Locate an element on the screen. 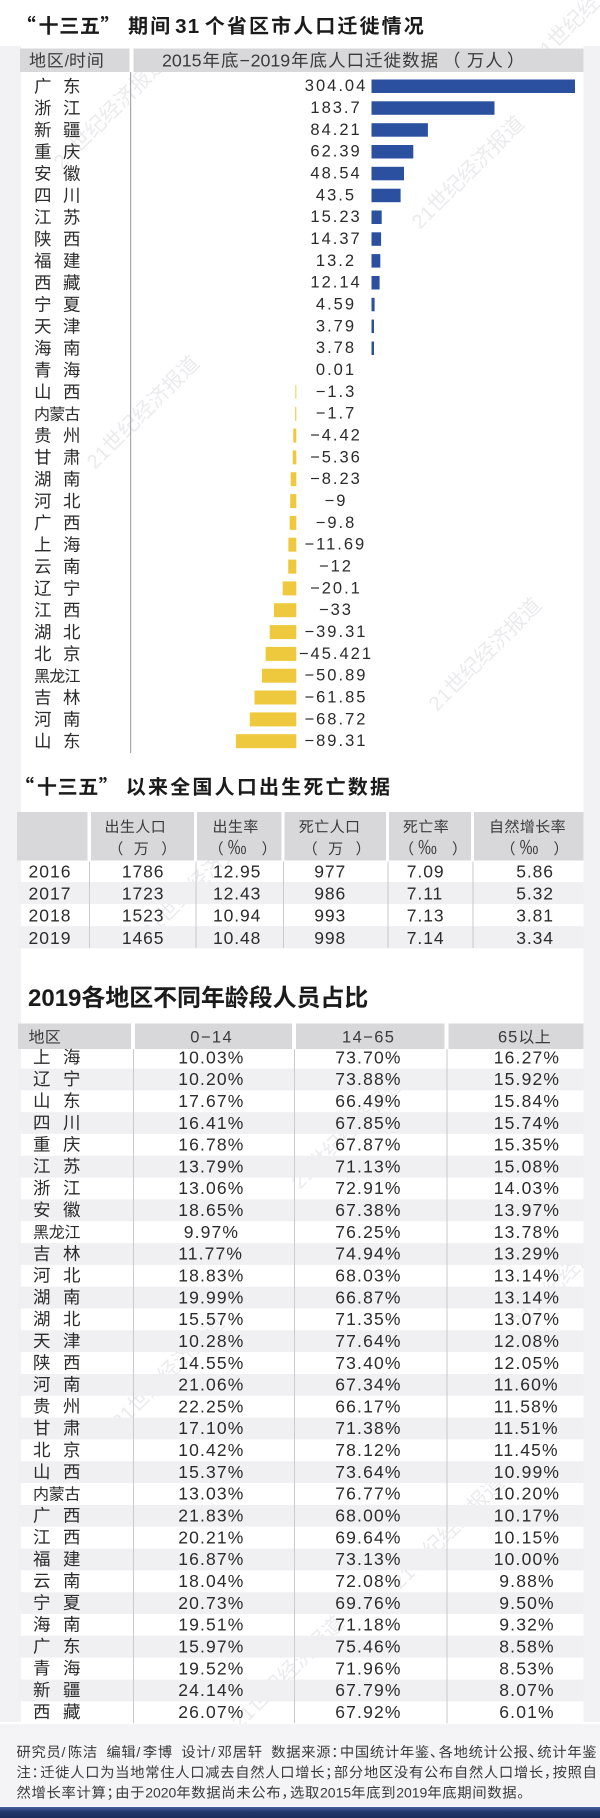 This screenshot has width=600, height=1818. svg-text: 19.51% is located at coordinates (211, 1625).